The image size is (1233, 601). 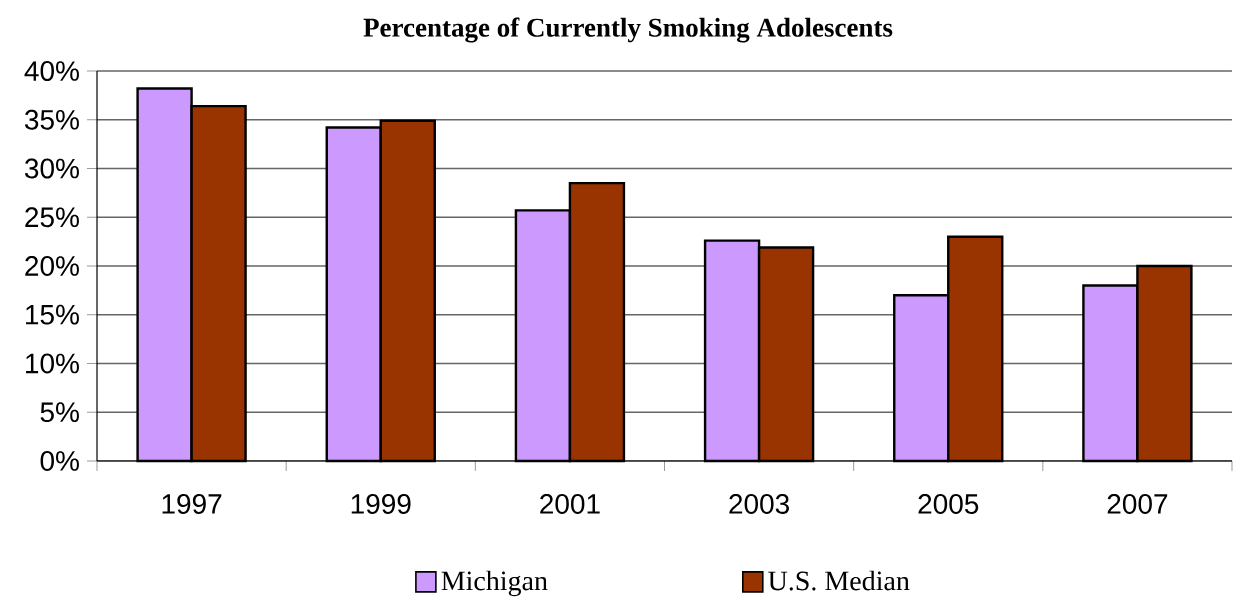 I want to click on x-tick-label: 2001, so click(x=570, y=503).